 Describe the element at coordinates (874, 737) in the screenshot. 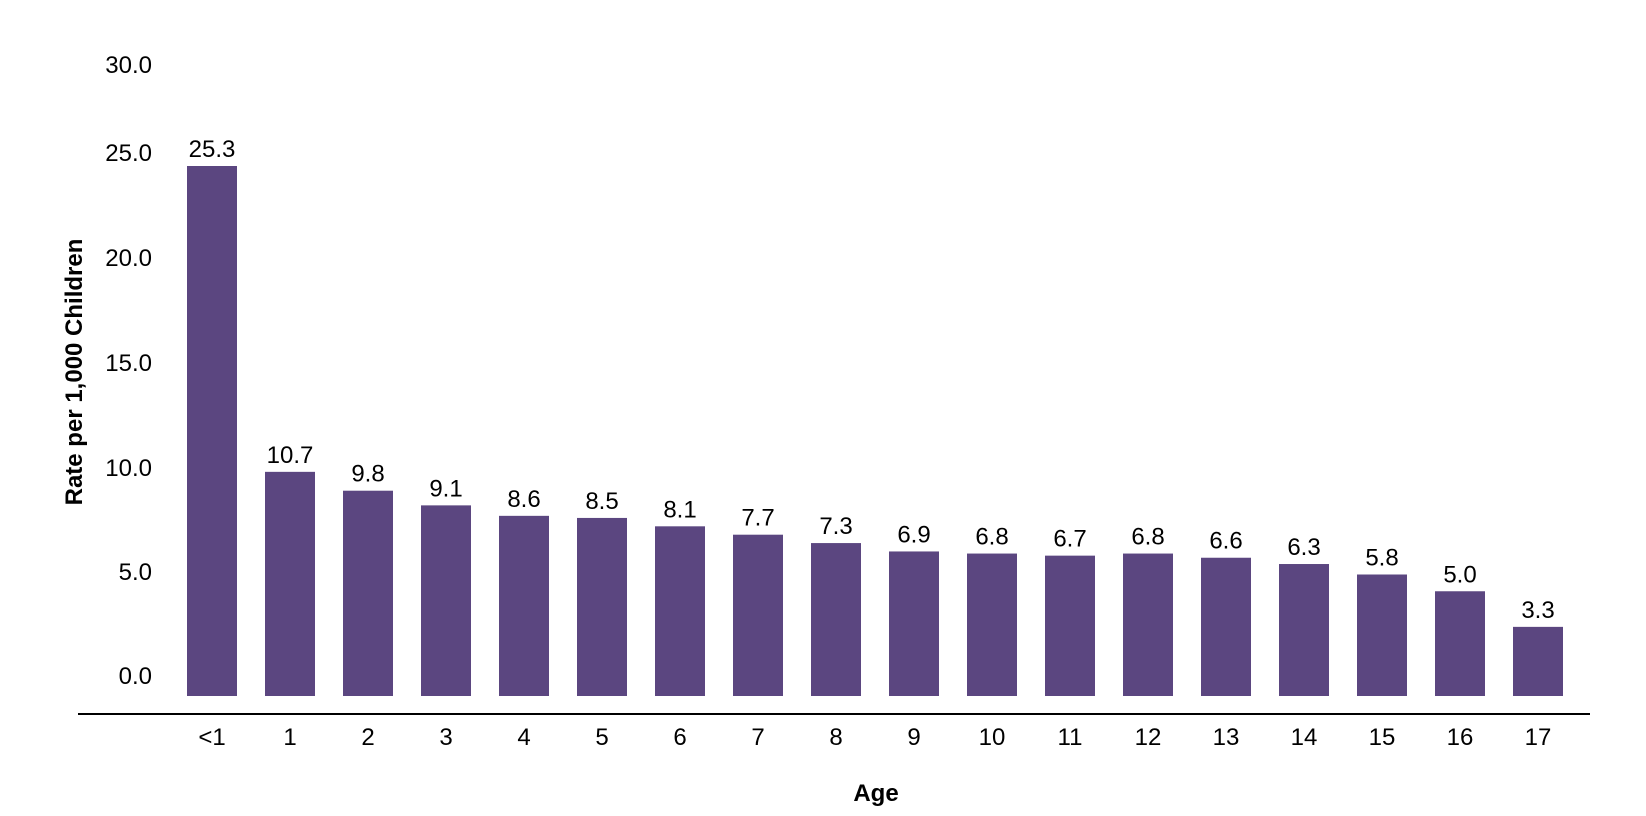

I see `x-axis-ticks: <1 1 2 3 4 5 6 7 8 9 10 11 12 13 14 15 16 17` at that location.